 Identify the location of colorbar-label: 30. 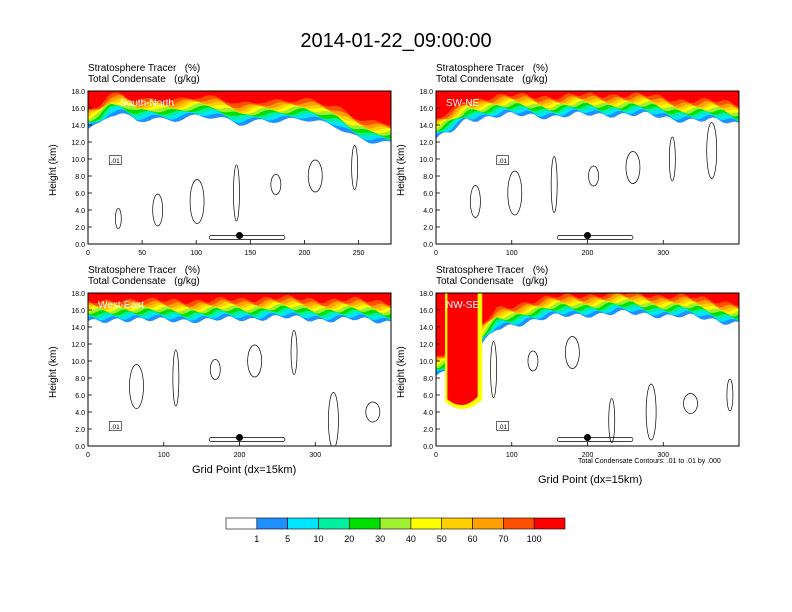
(380, 539).